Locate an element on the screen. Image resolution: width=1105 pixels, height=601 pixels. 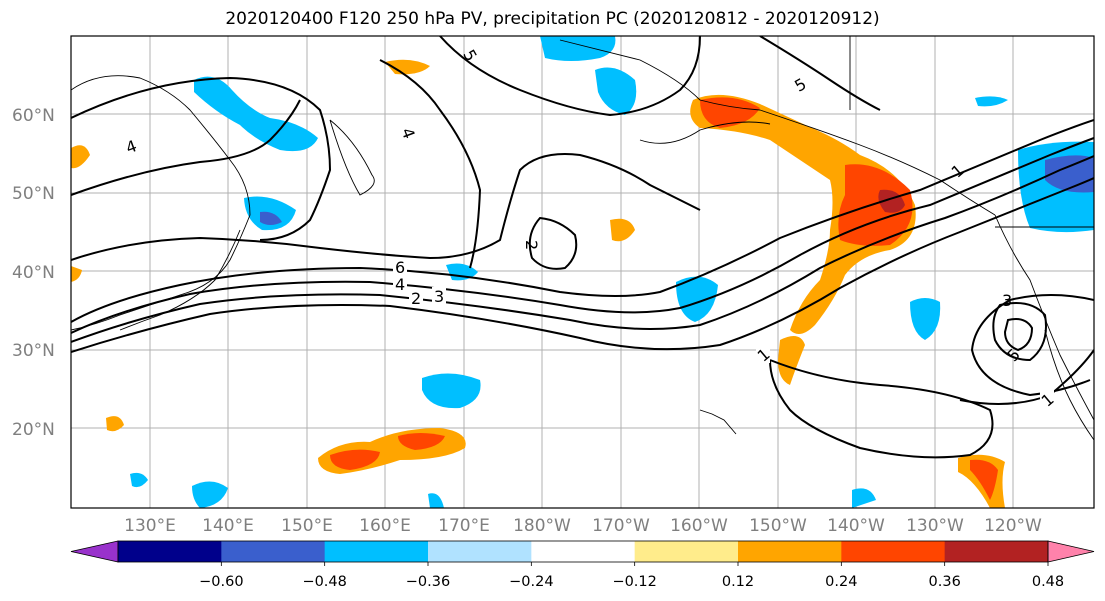
contour-label-bgs is located at coordinates (723, 333).